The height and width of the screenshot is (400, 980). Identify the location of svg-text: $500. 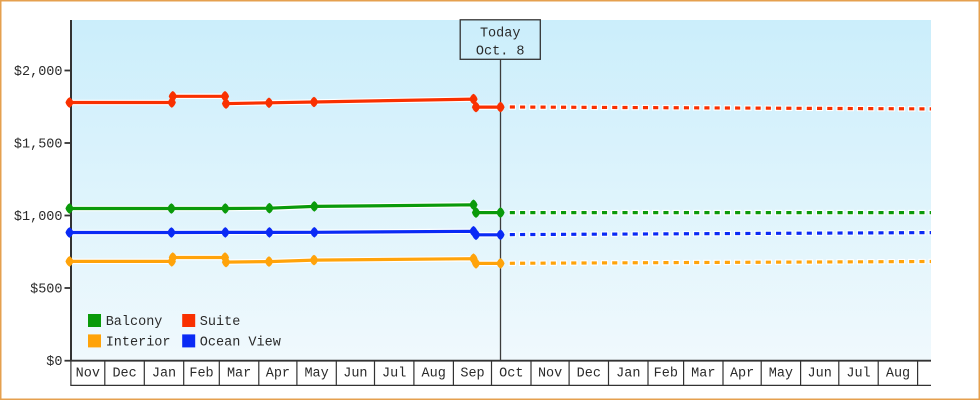
(46, 290).